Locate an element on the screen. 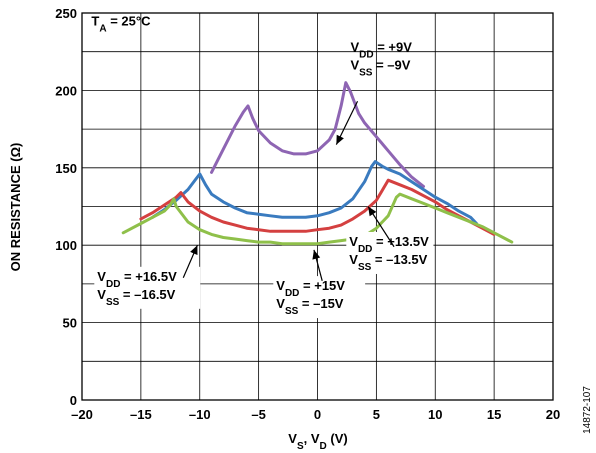 This screenshot has height=453, width=596. x-tick-label: 20 is located at coordinates (553, 414).